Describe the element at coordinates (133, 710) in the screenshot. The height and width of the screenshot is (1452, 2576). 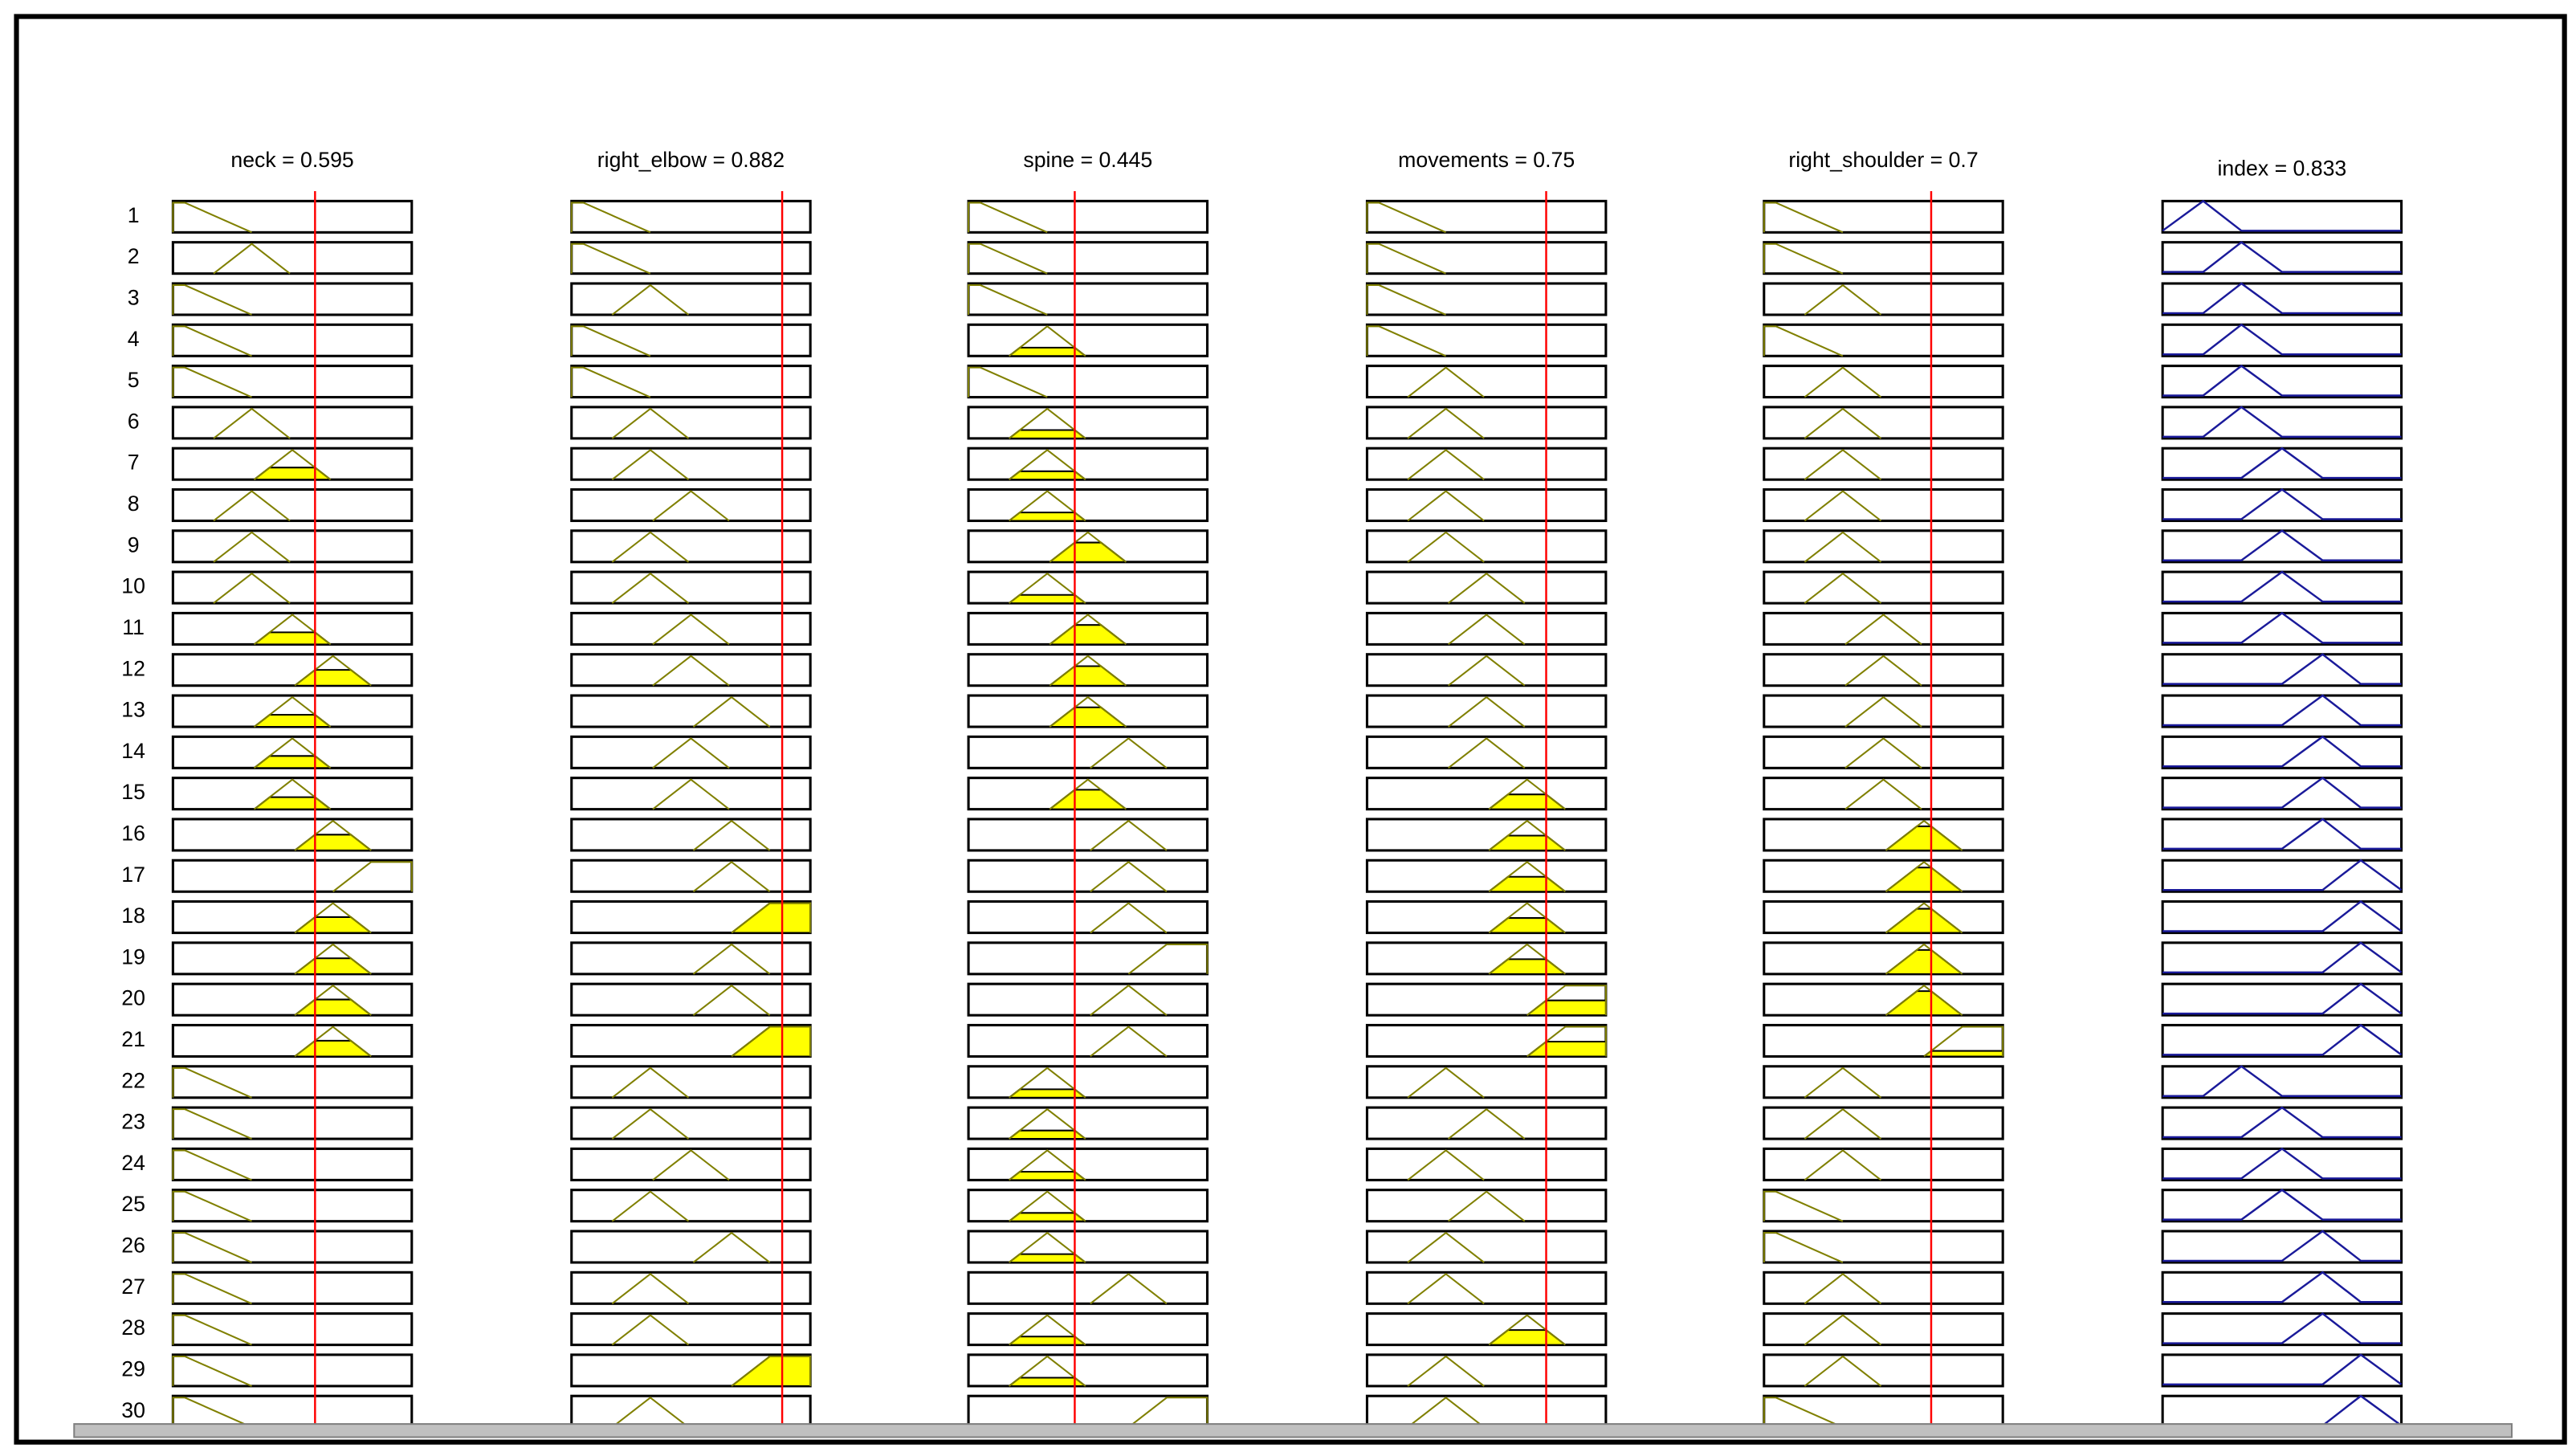
I see `rule-number: 13` at that location.